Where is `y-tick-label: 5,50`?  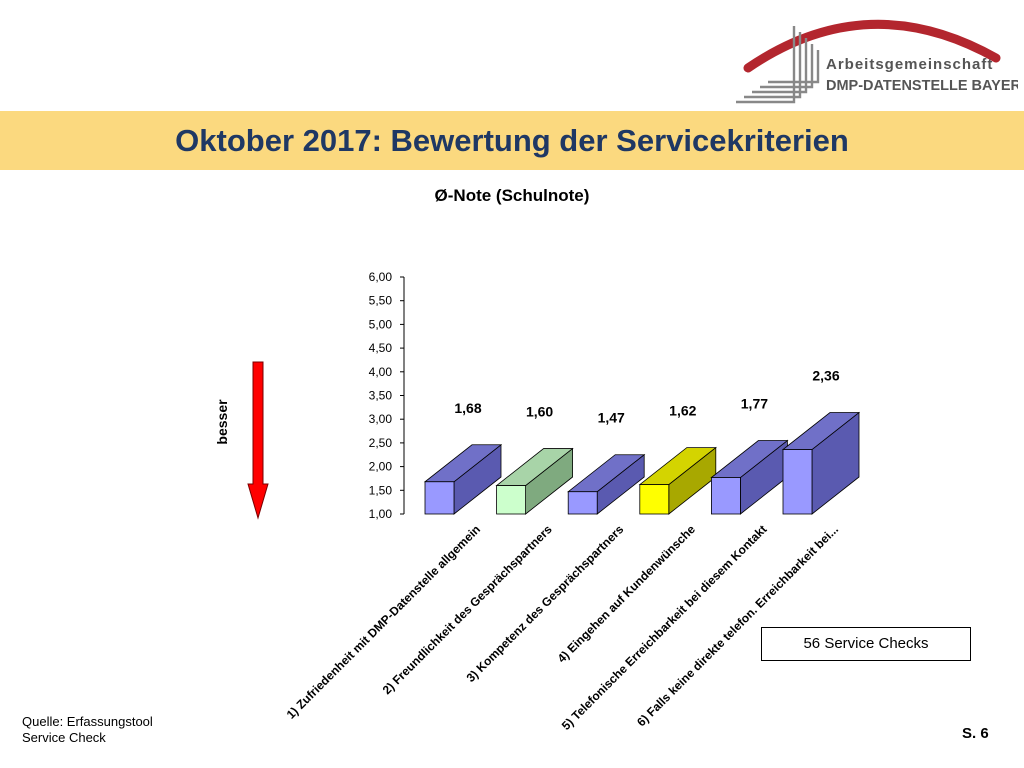 y-tick-label: 5,50 is located at coordinates (381, 301).